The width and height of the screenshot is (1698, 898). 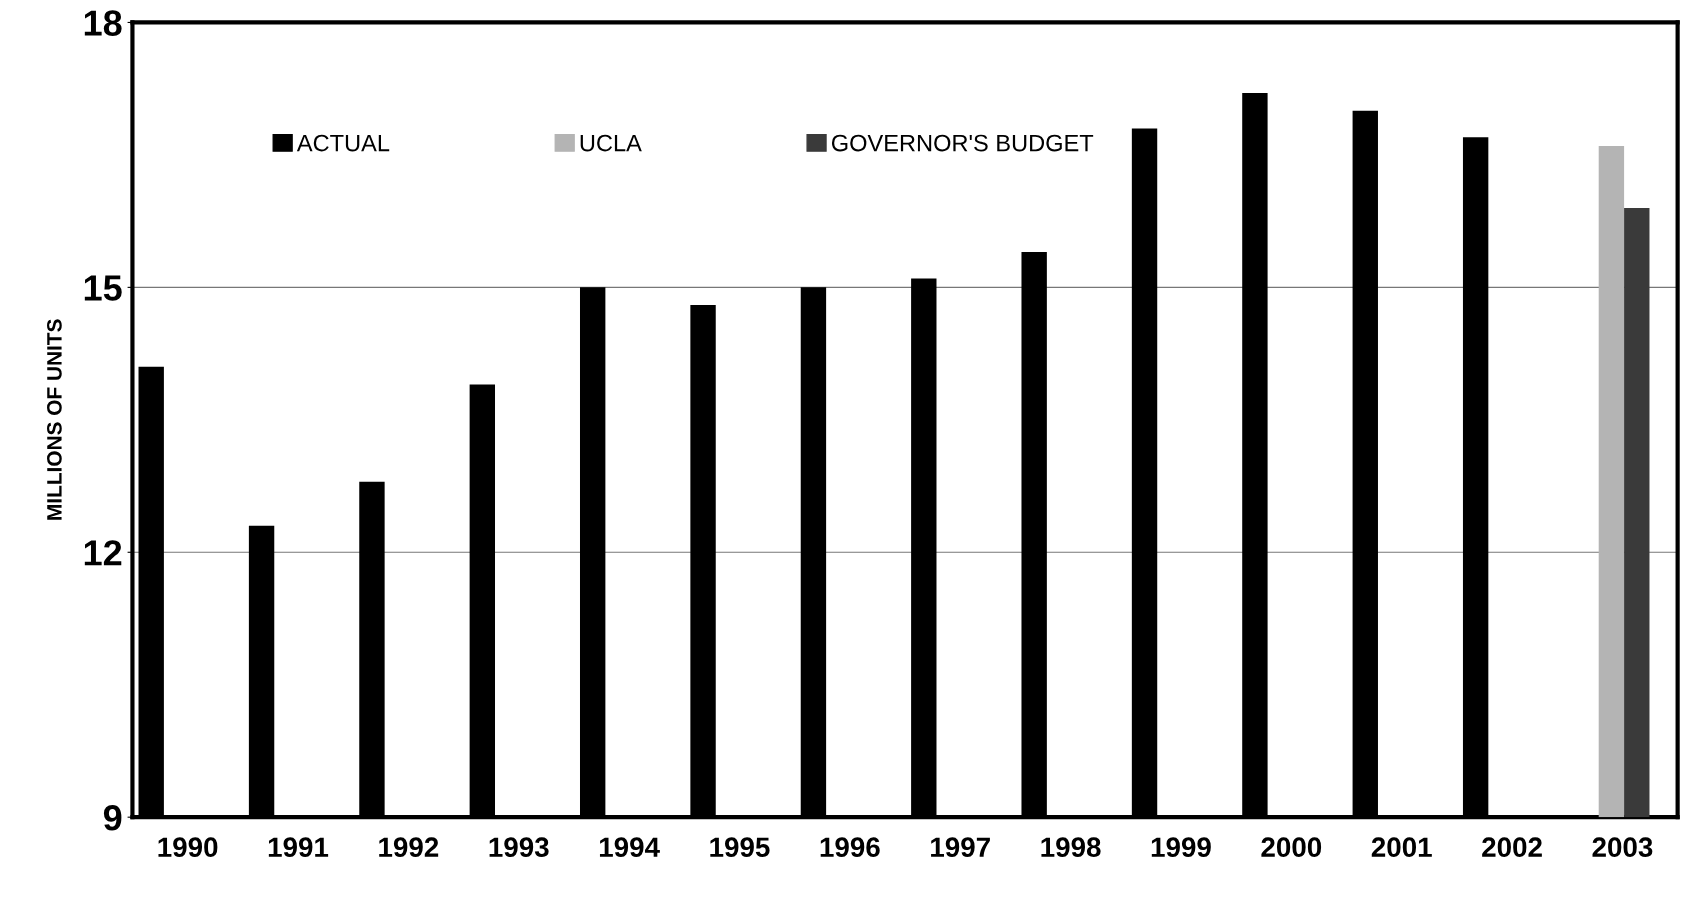 What do you see at coordinates (629, 847) in the screenshot?
I see `x-tick-label: 1994` at bounding box center [629, 847].